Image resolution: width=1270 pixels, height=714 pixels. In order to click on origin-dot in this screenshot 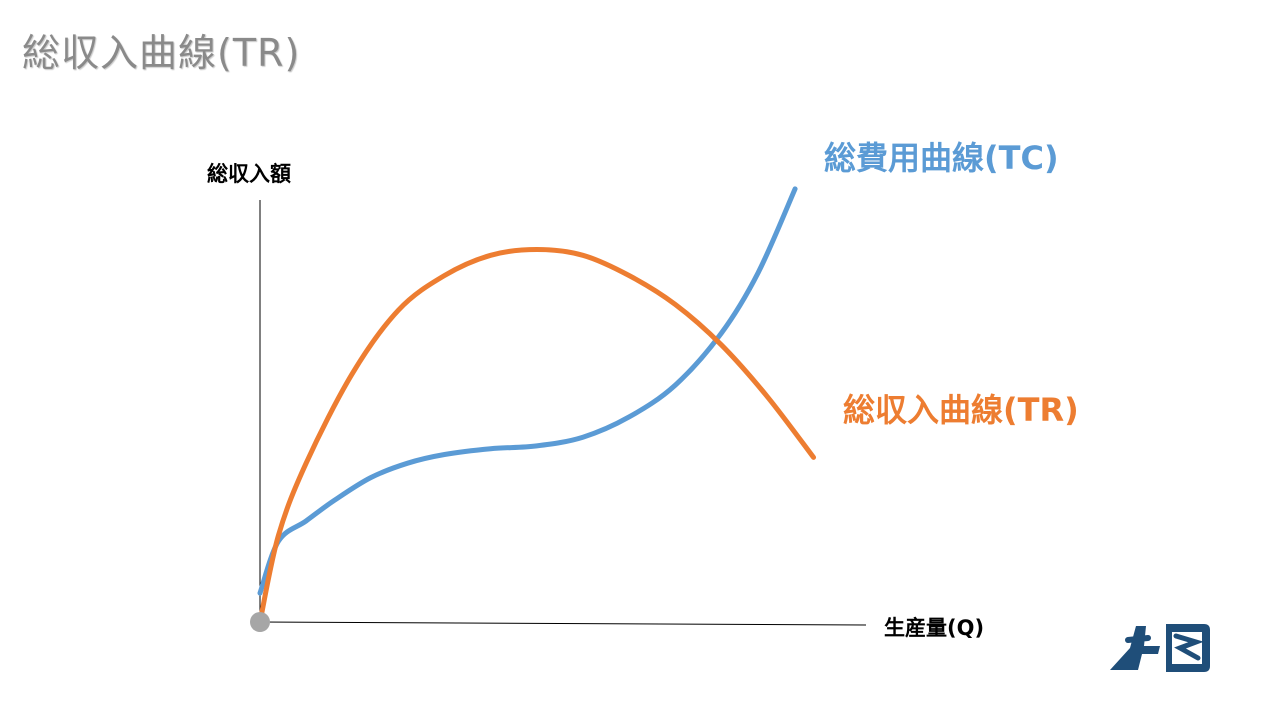, I will do `click(260, 622)`.